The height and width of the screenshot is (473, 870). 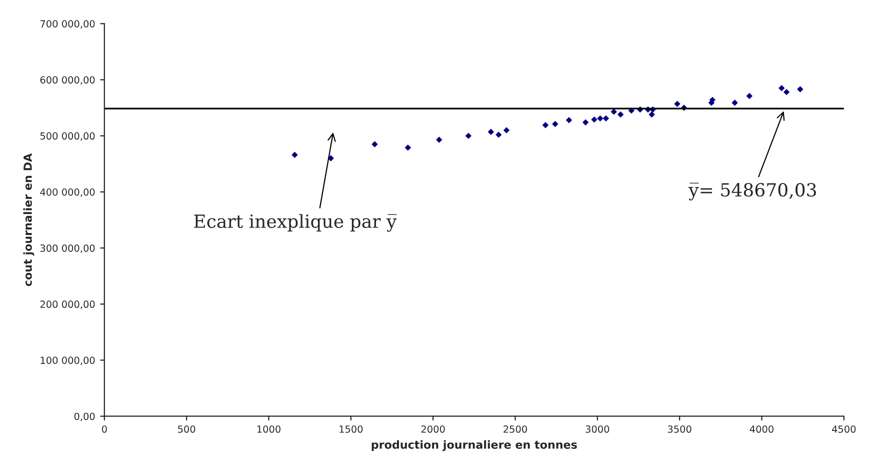 What do you see at coordinates (67, 24) in the screenshot?
I see `y-tick-label: 700 000,00` at bounding box center [67, 24].